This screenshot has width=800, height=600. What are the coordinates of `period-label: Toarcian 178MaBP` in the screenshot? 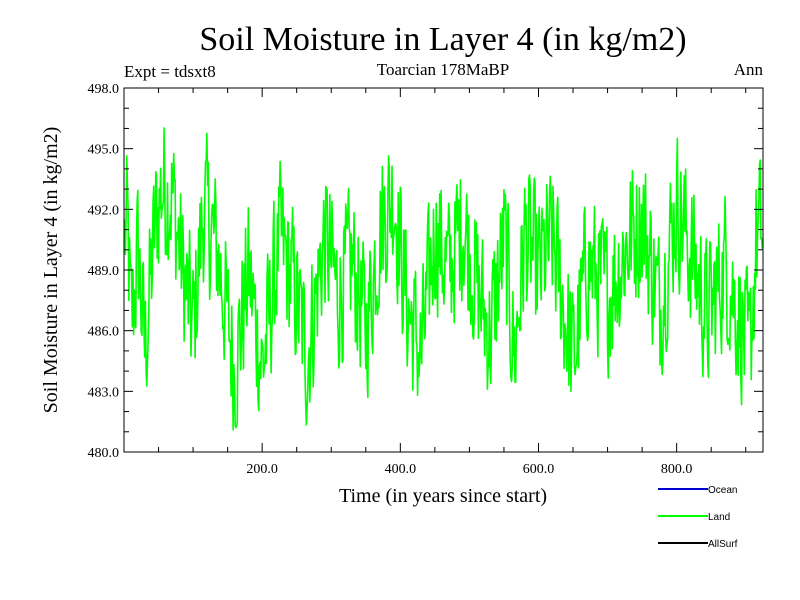 It's located at (443, 69).